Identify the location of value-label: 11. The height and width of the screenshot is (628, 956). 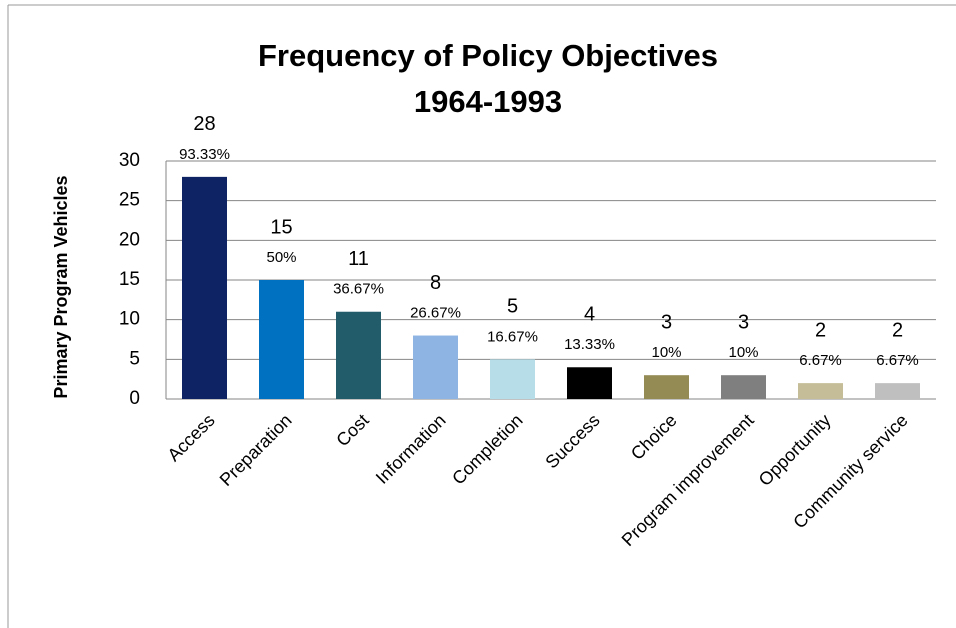
(358, 259).